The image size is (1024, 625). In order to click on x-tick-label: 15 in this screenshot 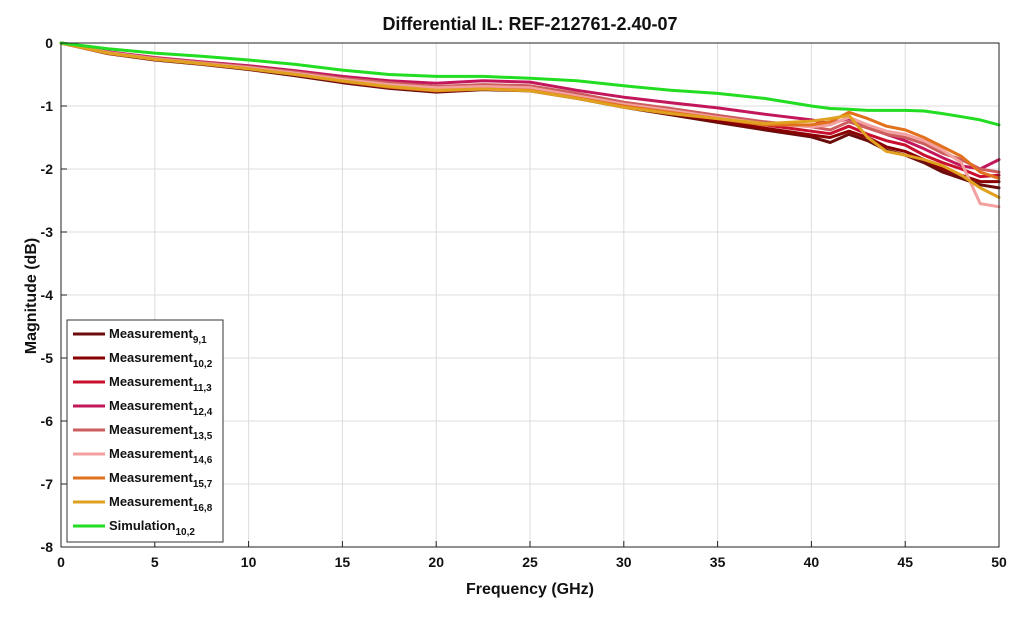, I will do `click(343, 562)`.